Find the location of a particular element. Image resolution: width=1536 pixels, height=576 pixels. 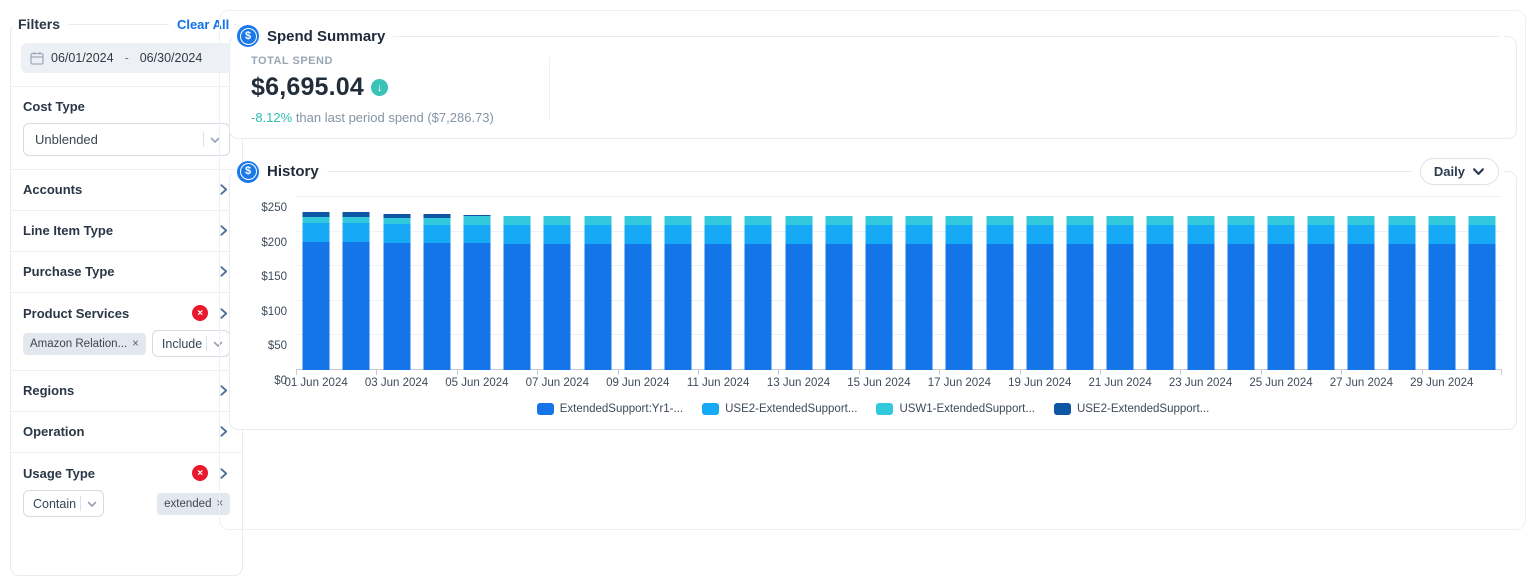

granularity-select: Daily is located at coordinates (1459, 171).